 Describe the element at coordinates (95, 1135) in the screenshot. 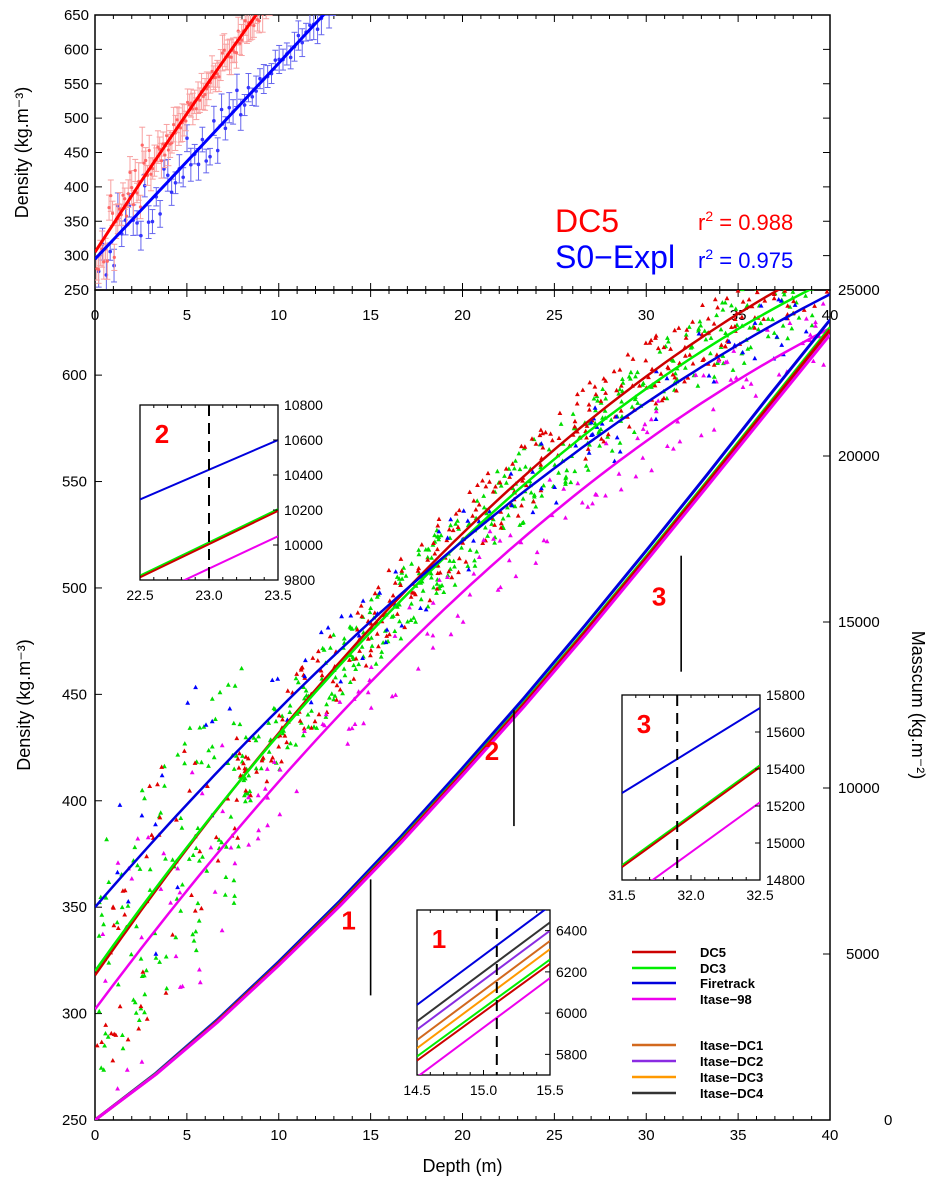

I see `main-xtick-label: 0` at that location.